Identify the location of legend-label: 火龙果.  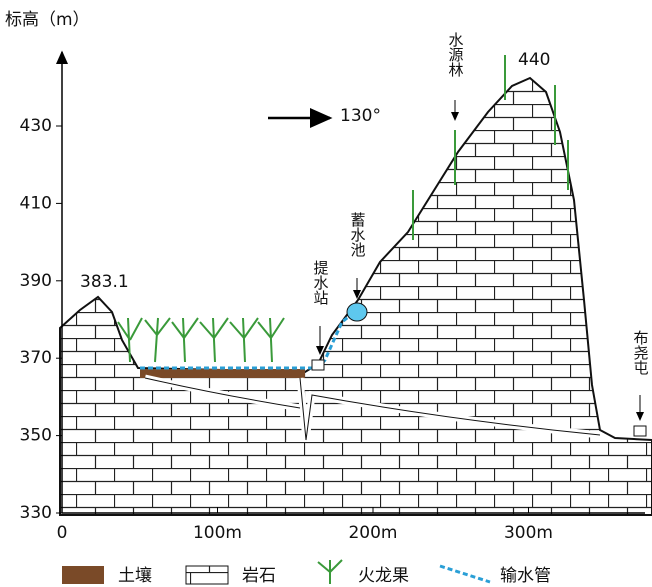
(383, 576).